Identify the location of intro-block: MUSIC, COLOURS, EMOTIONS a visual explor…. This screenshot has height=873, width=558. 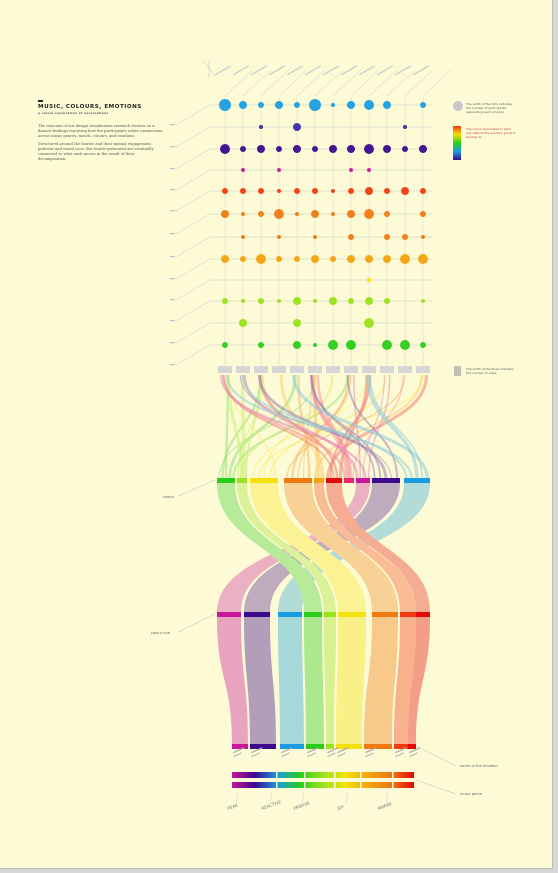
(101, 132).